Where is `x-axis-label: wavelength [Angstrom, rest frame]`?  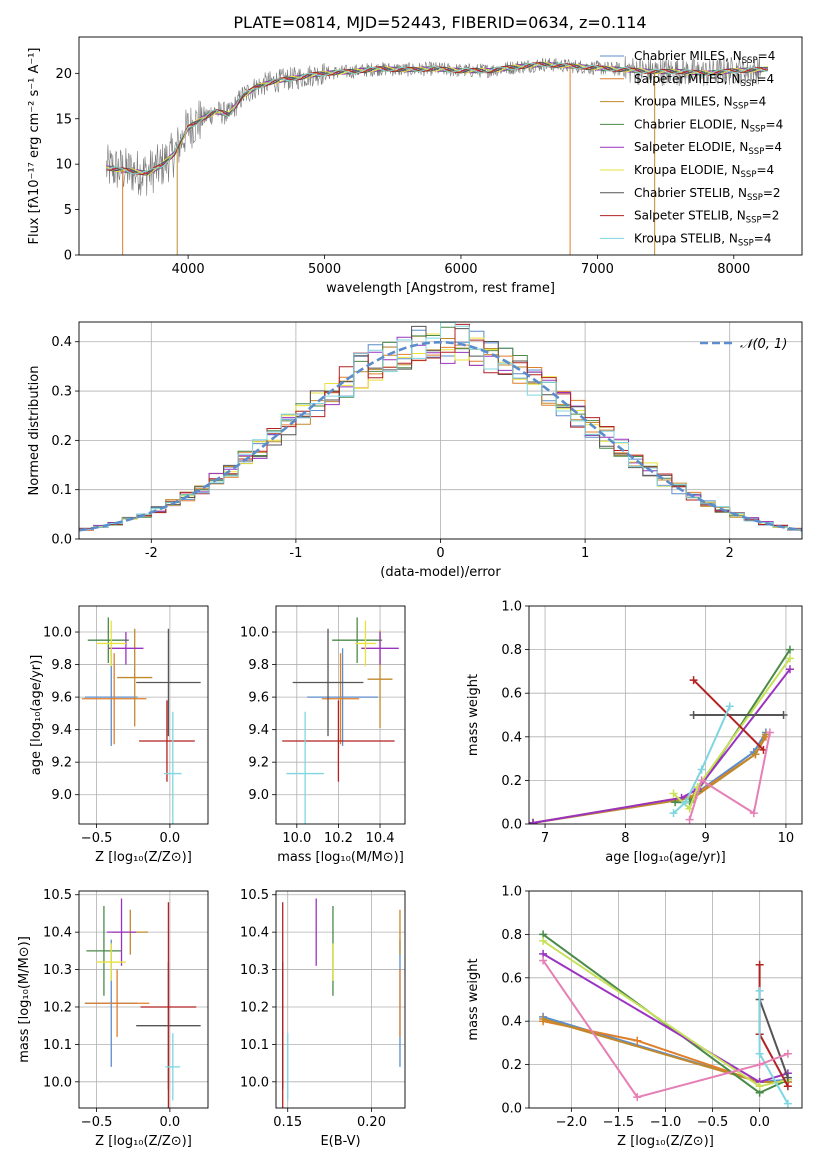 x-axis-label: wavelength [Angstrom, rest frame] is located at coordinates (440, 288).